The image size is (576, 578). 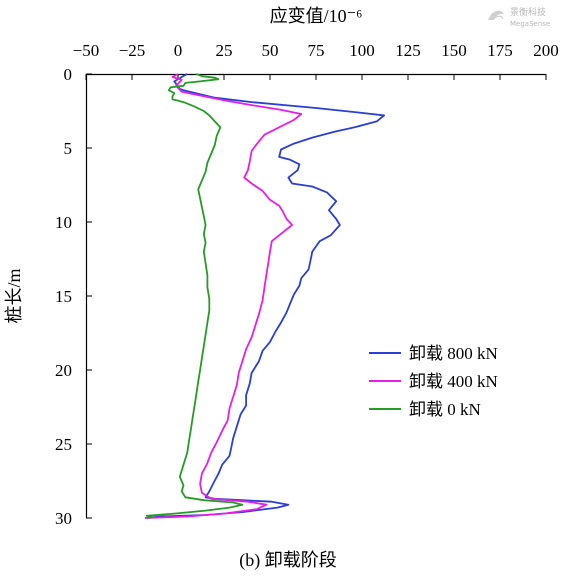 I want to click on x-tick-label: 175, so click(x=500, y=50).